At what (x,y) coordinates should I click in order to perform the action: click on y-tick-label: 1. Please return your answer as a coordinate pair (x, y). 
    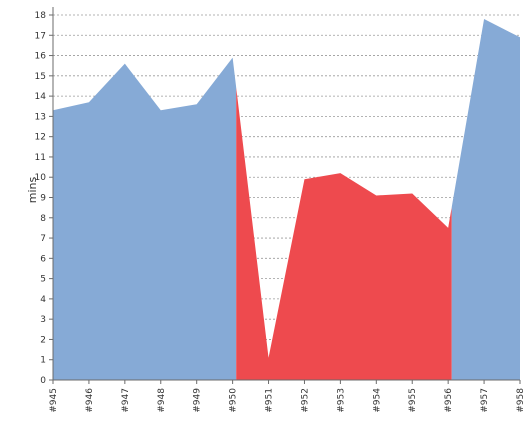
    Looking at the image, I should click on (43, 361).